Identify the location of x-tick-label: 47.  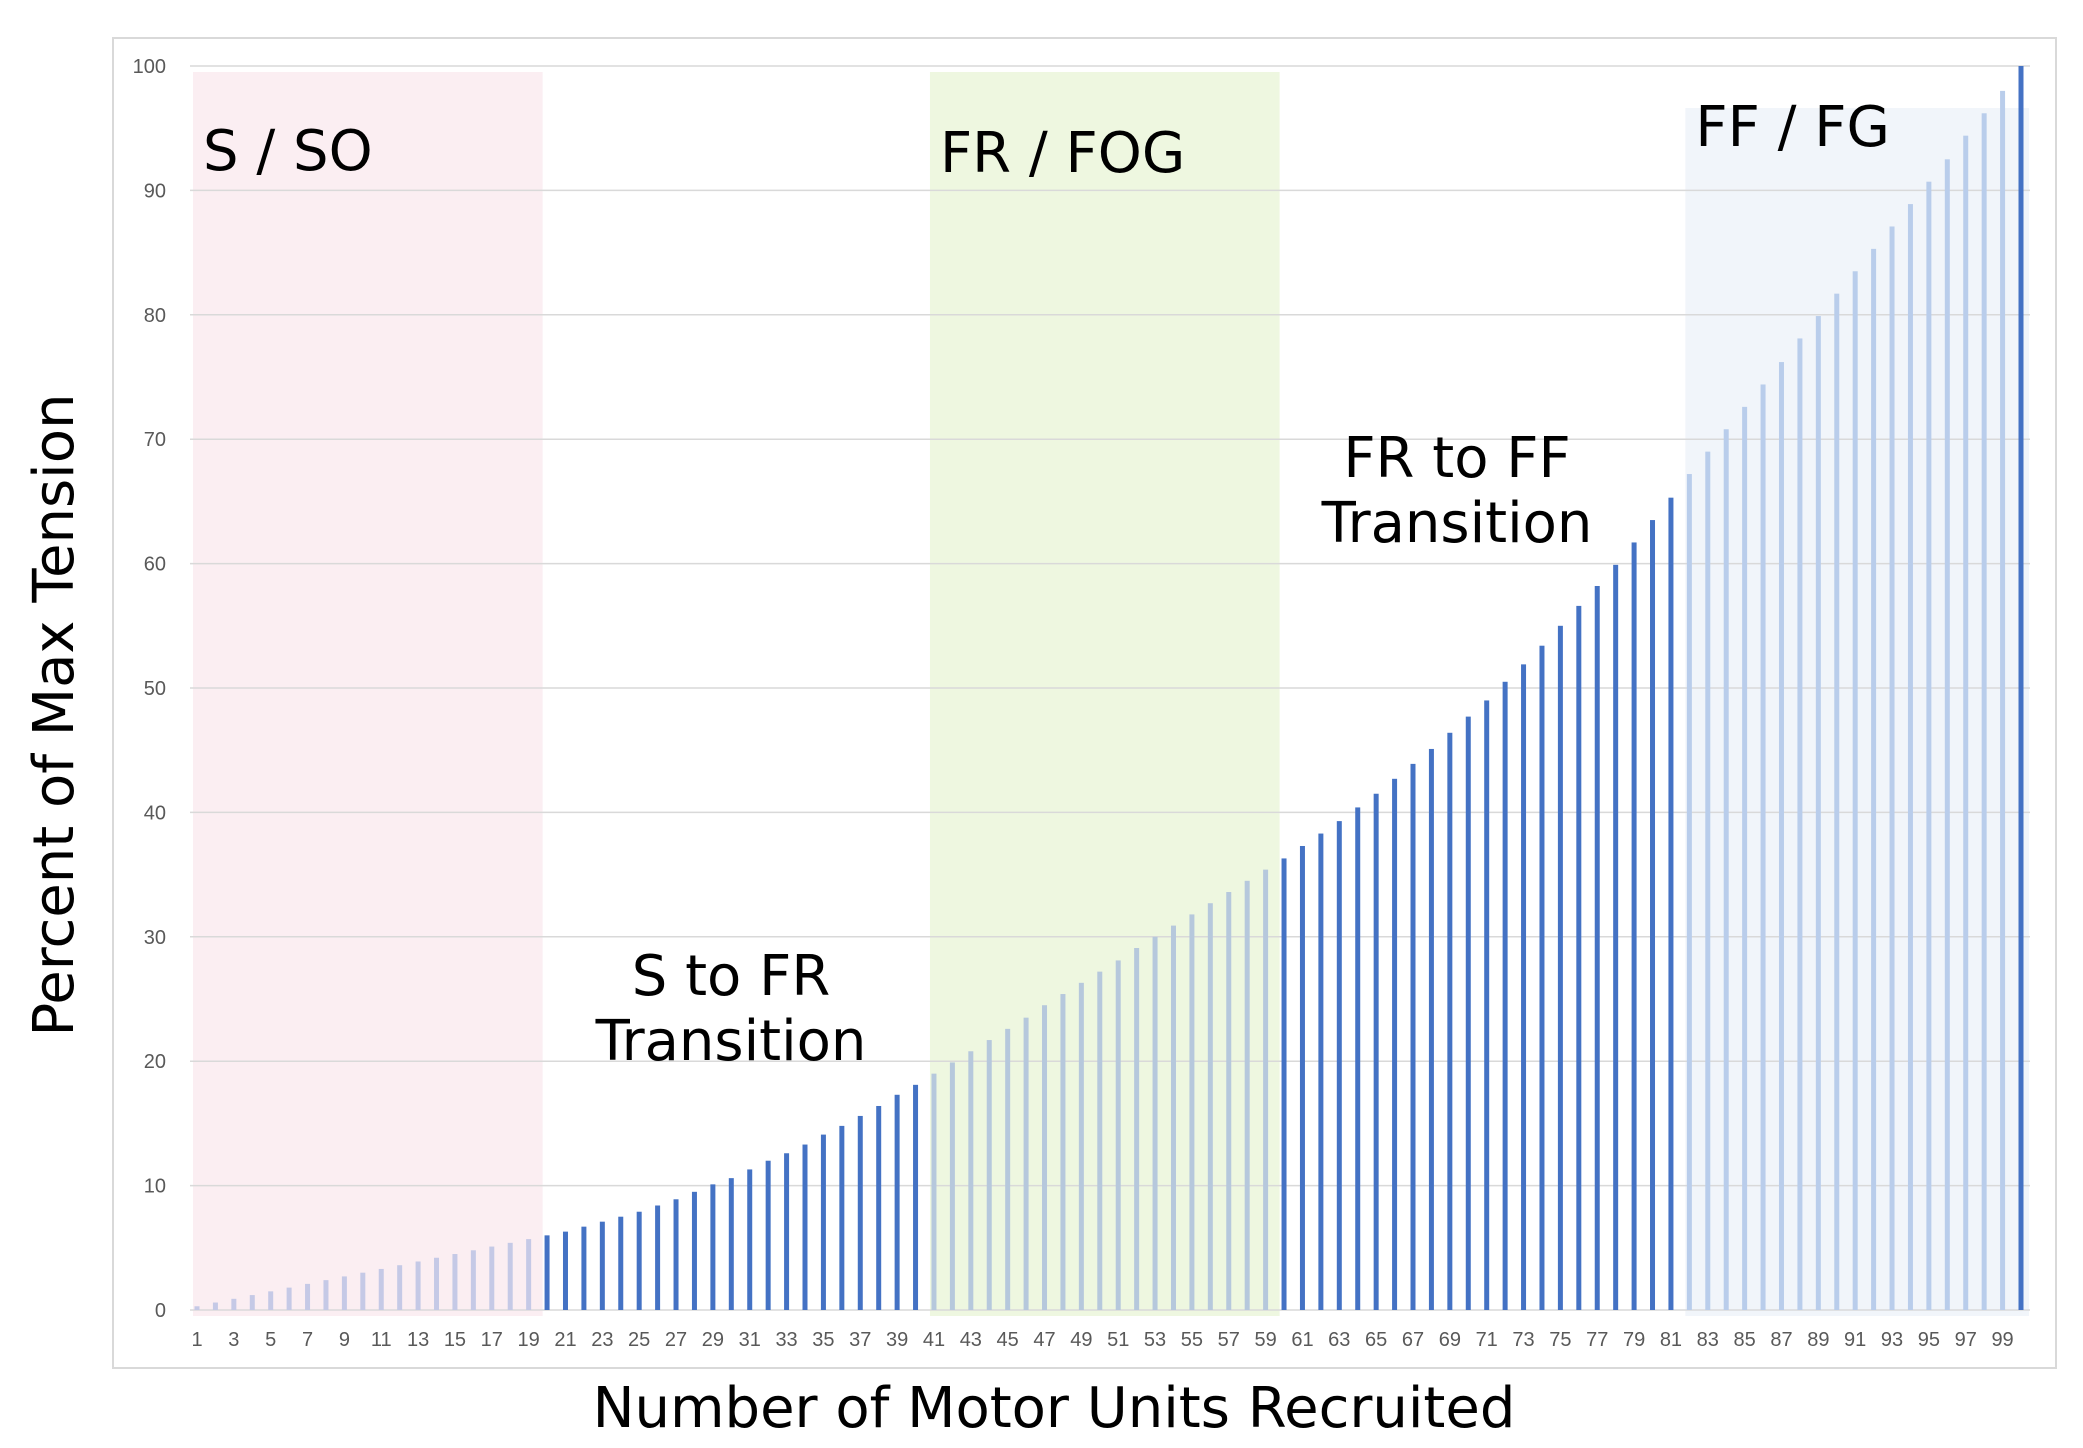
(1044, 1340).